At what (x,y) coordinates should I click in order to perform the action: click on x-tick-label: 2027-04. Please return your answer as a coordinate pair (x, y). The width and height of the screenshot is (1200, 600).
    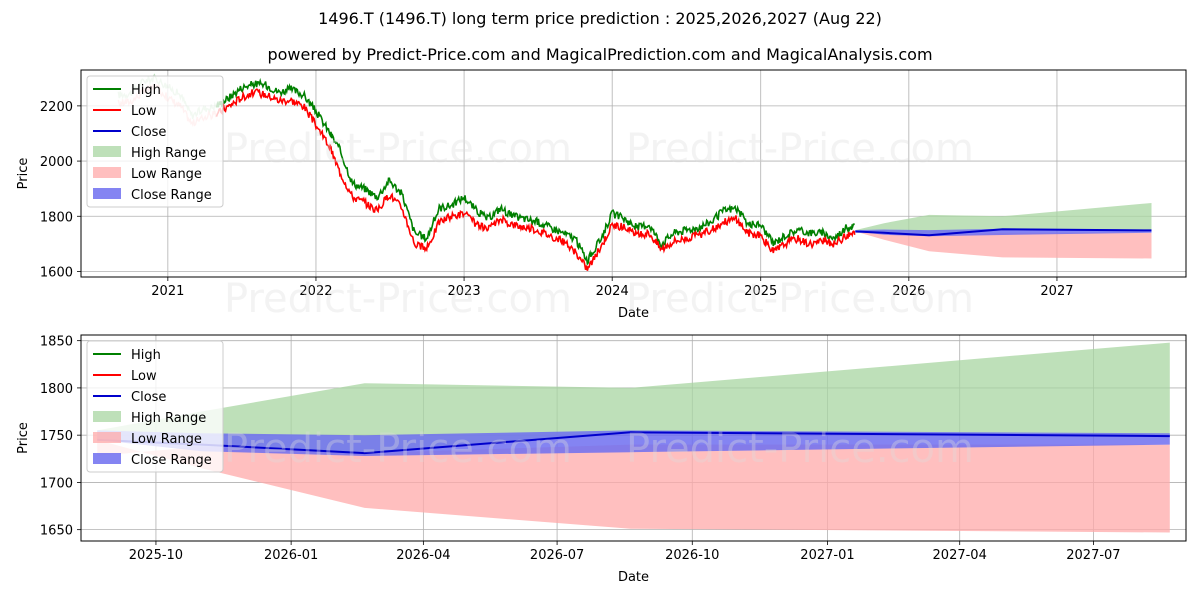
    Looking at the image, I should click on (960, 555).